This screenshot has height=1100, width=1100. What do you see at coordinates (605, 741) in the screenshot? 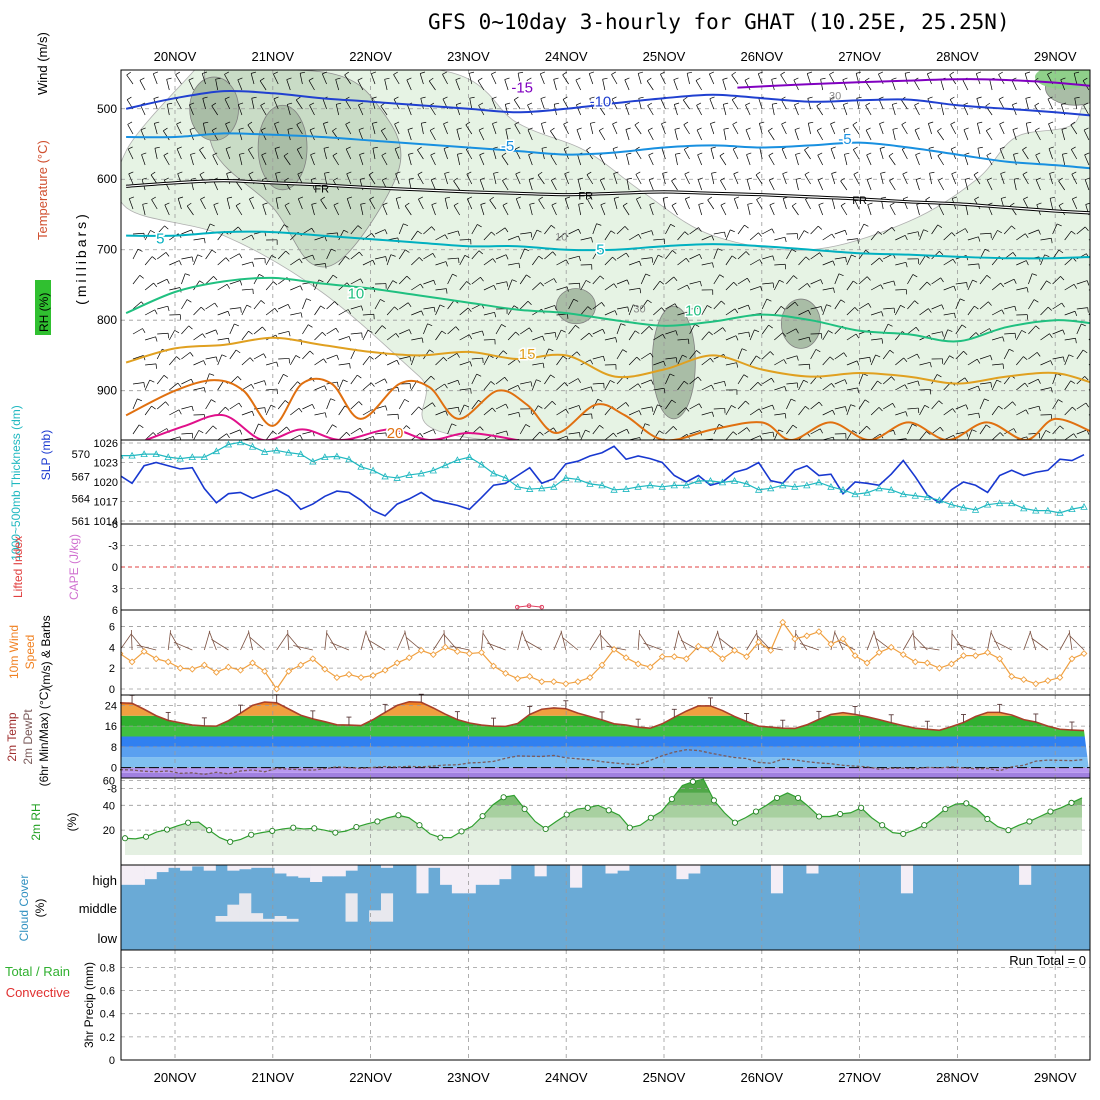
I see `temp-band` at bounding box center [605, 741].